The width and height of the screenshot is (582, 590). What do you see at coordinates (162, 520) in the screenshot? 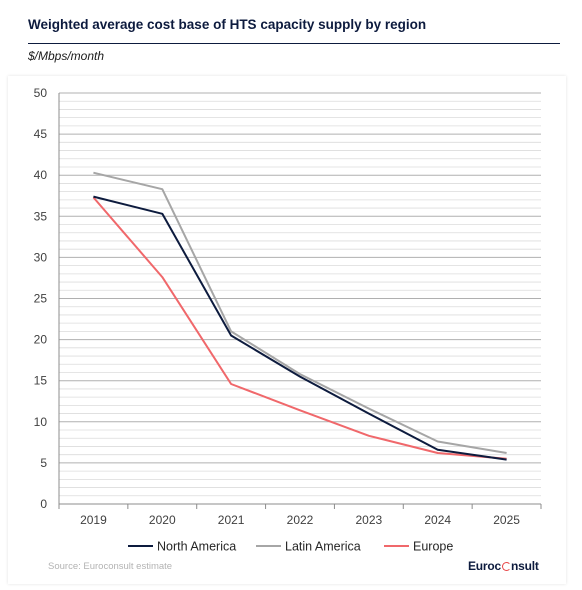
I see `x-tick-label: 2020` at bounding box center [162, 520].